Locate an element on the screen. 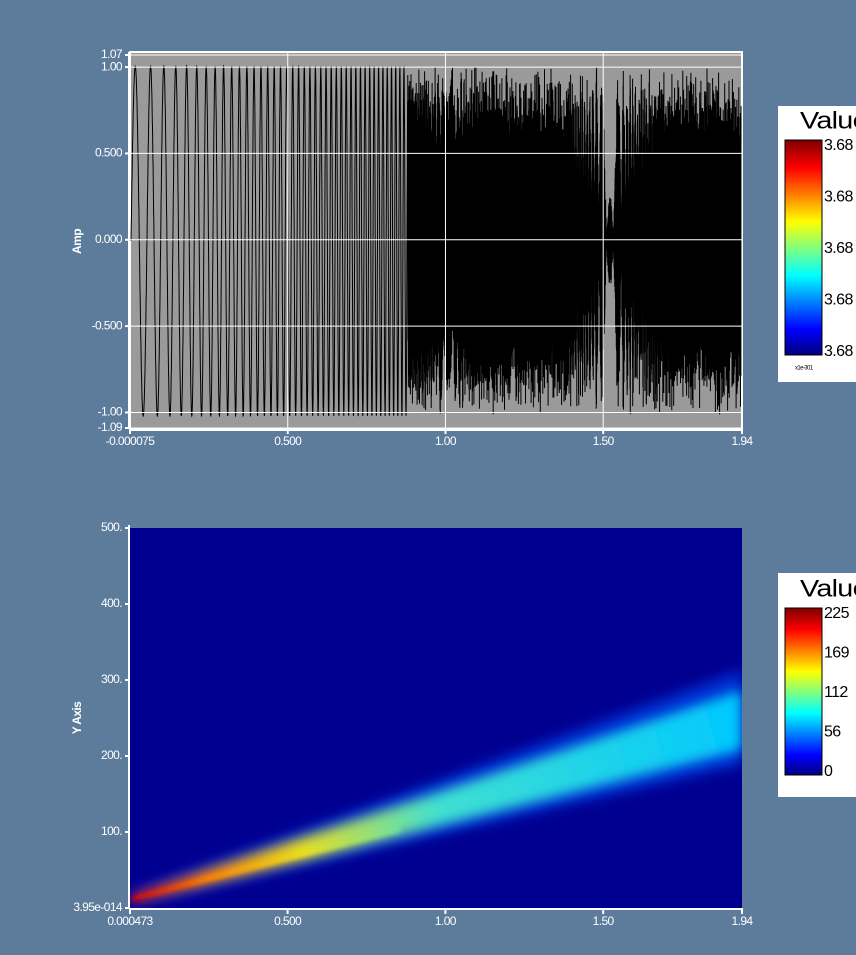  y-tick-label: 0.500 is located at coordinates (109, 153).